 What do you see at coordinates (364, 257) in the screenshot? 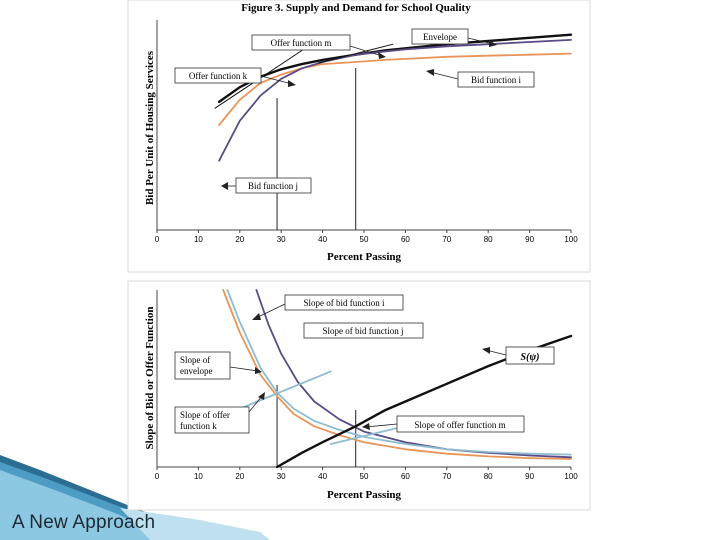
I see `top-x-axis-label: Percent Passing` at bounding box center [364, 257].